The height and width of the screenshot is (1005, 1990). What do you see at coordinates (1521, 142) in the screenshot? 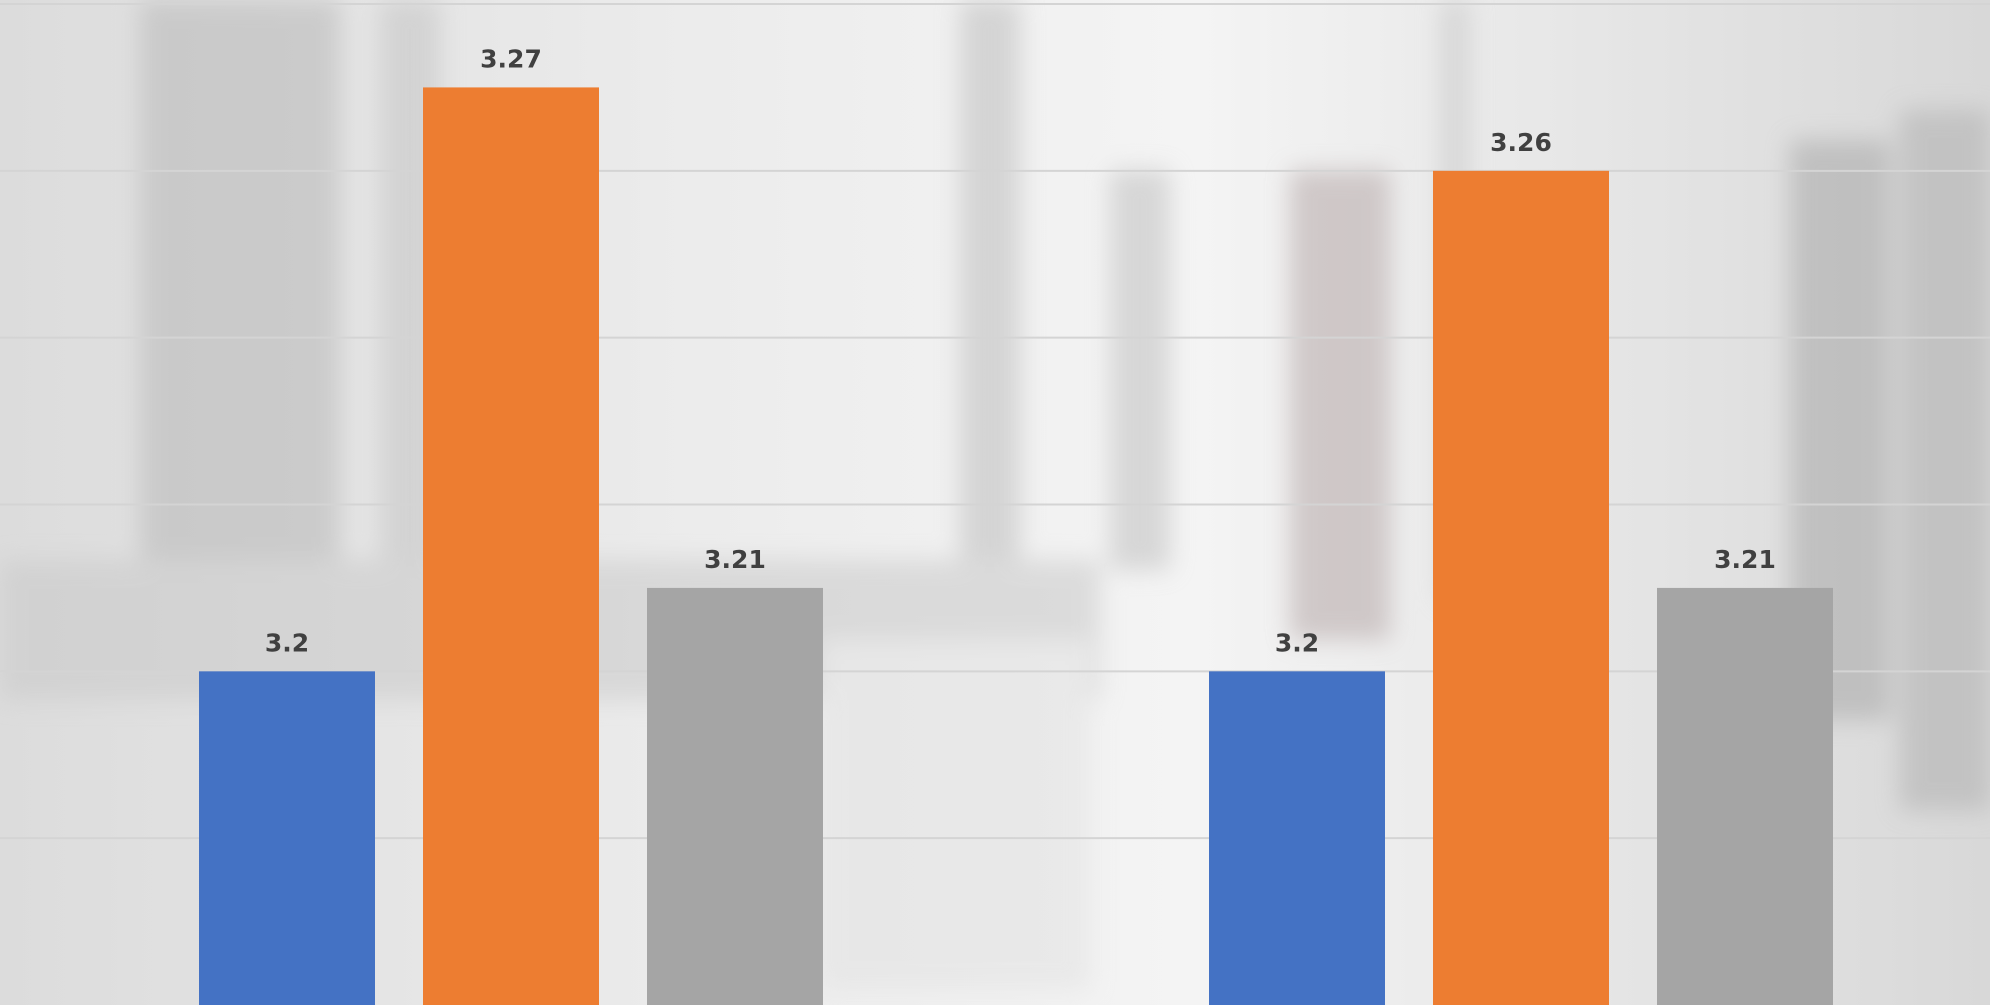
I see `value-label: 3.26` at bounding box center [1521, 142].